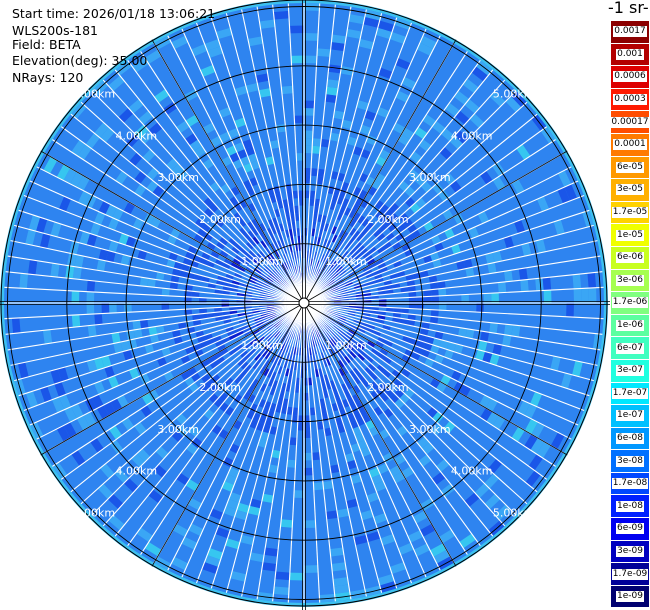  What do you see at coordinates (388, 387) in the screenshot?
I see `range-ring-label: 2.00km` at bounding box center [388, 387].